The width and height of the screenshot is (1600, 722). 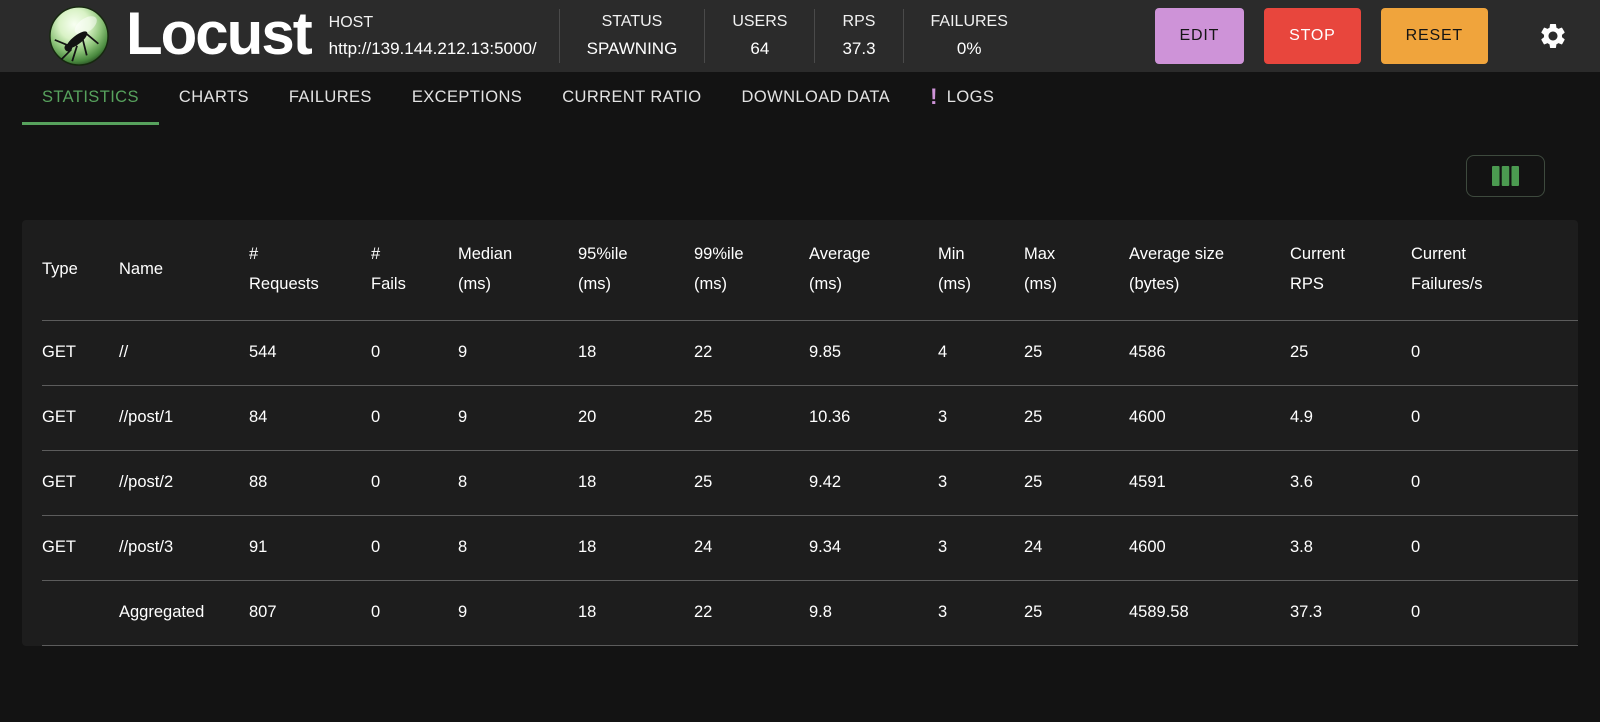 I want to click on tab-charts: CHARTS, so click(x=214, y=98).